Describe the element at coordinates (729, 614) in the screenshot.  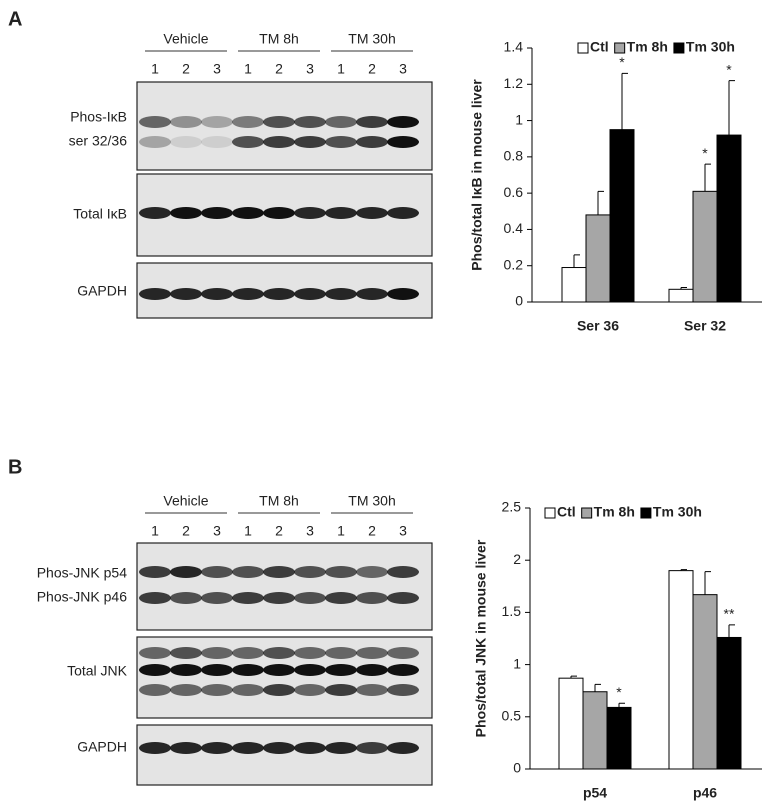
I see `significance: **` at that location.